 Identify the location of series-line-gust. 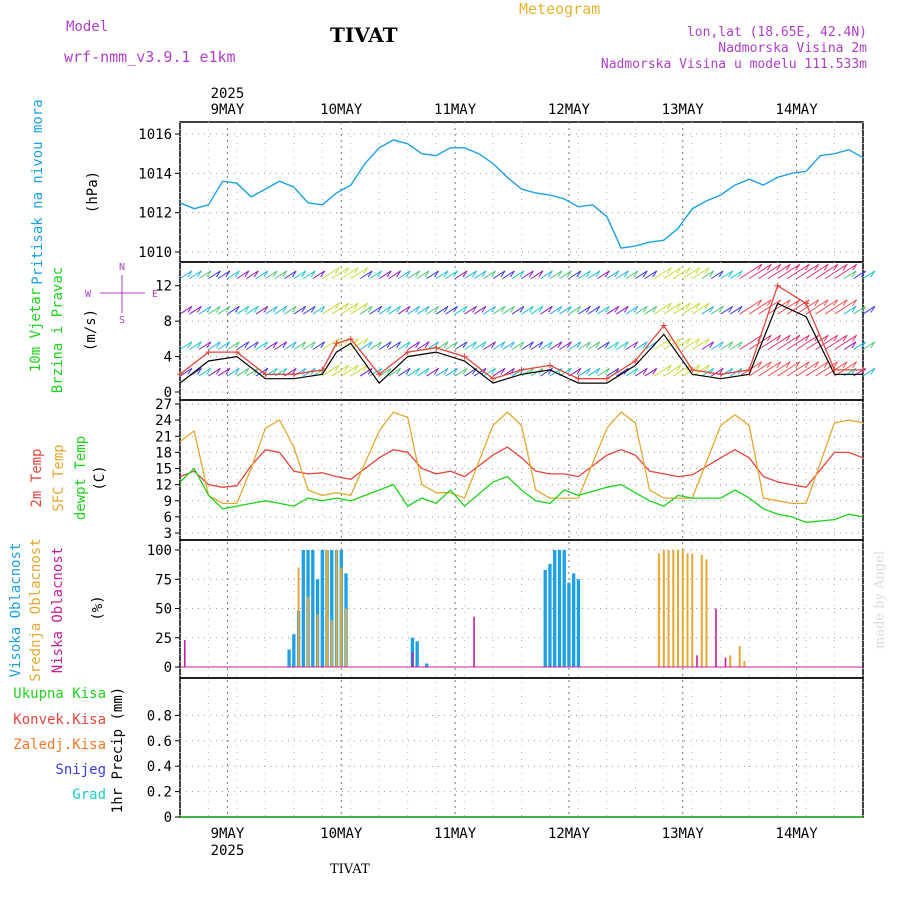
(521, 332).